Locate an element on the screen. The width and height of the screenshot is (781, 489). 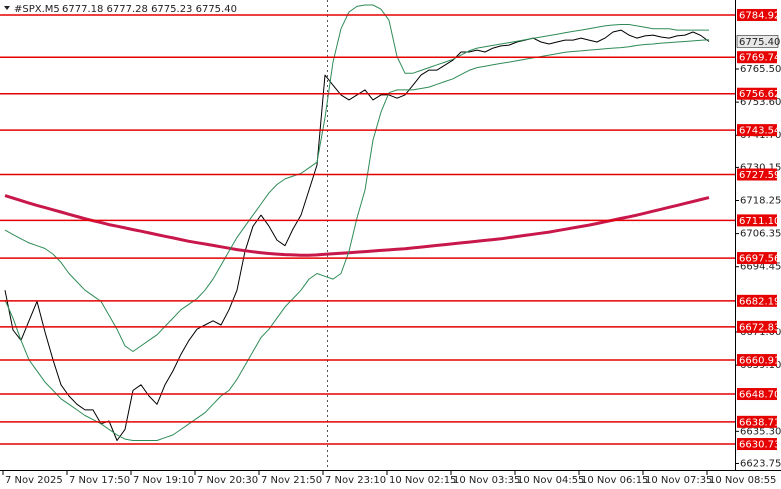
x-tick-label: 10 Nov 03:35 is located at coordinates (486, 480).